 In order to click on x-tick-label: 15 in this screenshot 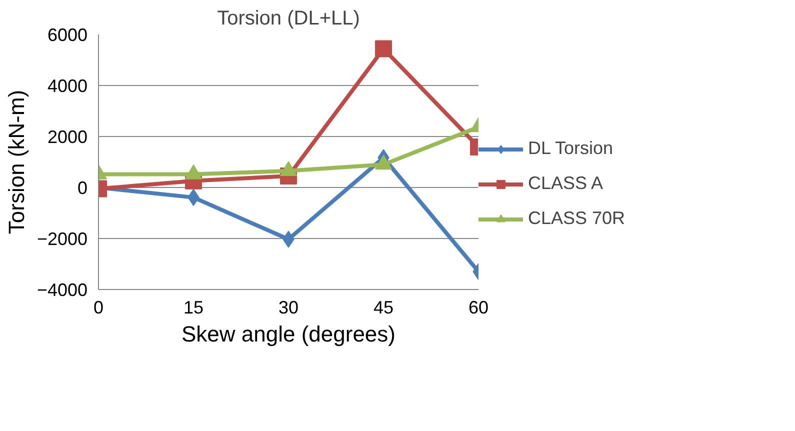, I will do `click(193, 308)`.